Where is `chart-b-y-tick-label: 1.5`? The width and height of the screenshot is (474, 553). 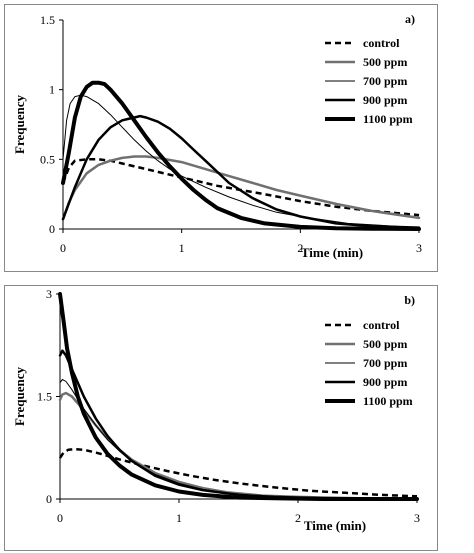 chart-b-y-tick-label: 1.5 is located at coordinates (44, 397).